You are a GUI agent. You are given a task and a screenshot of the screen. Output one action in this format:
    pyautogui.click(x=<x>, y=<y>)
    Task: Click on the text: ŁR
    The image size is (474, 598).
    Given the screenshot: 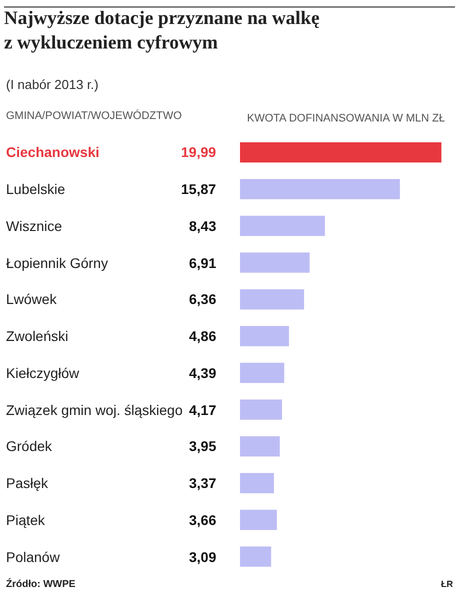 What is the action you would take?
    pyautogui.click(x=447, y=584)
    